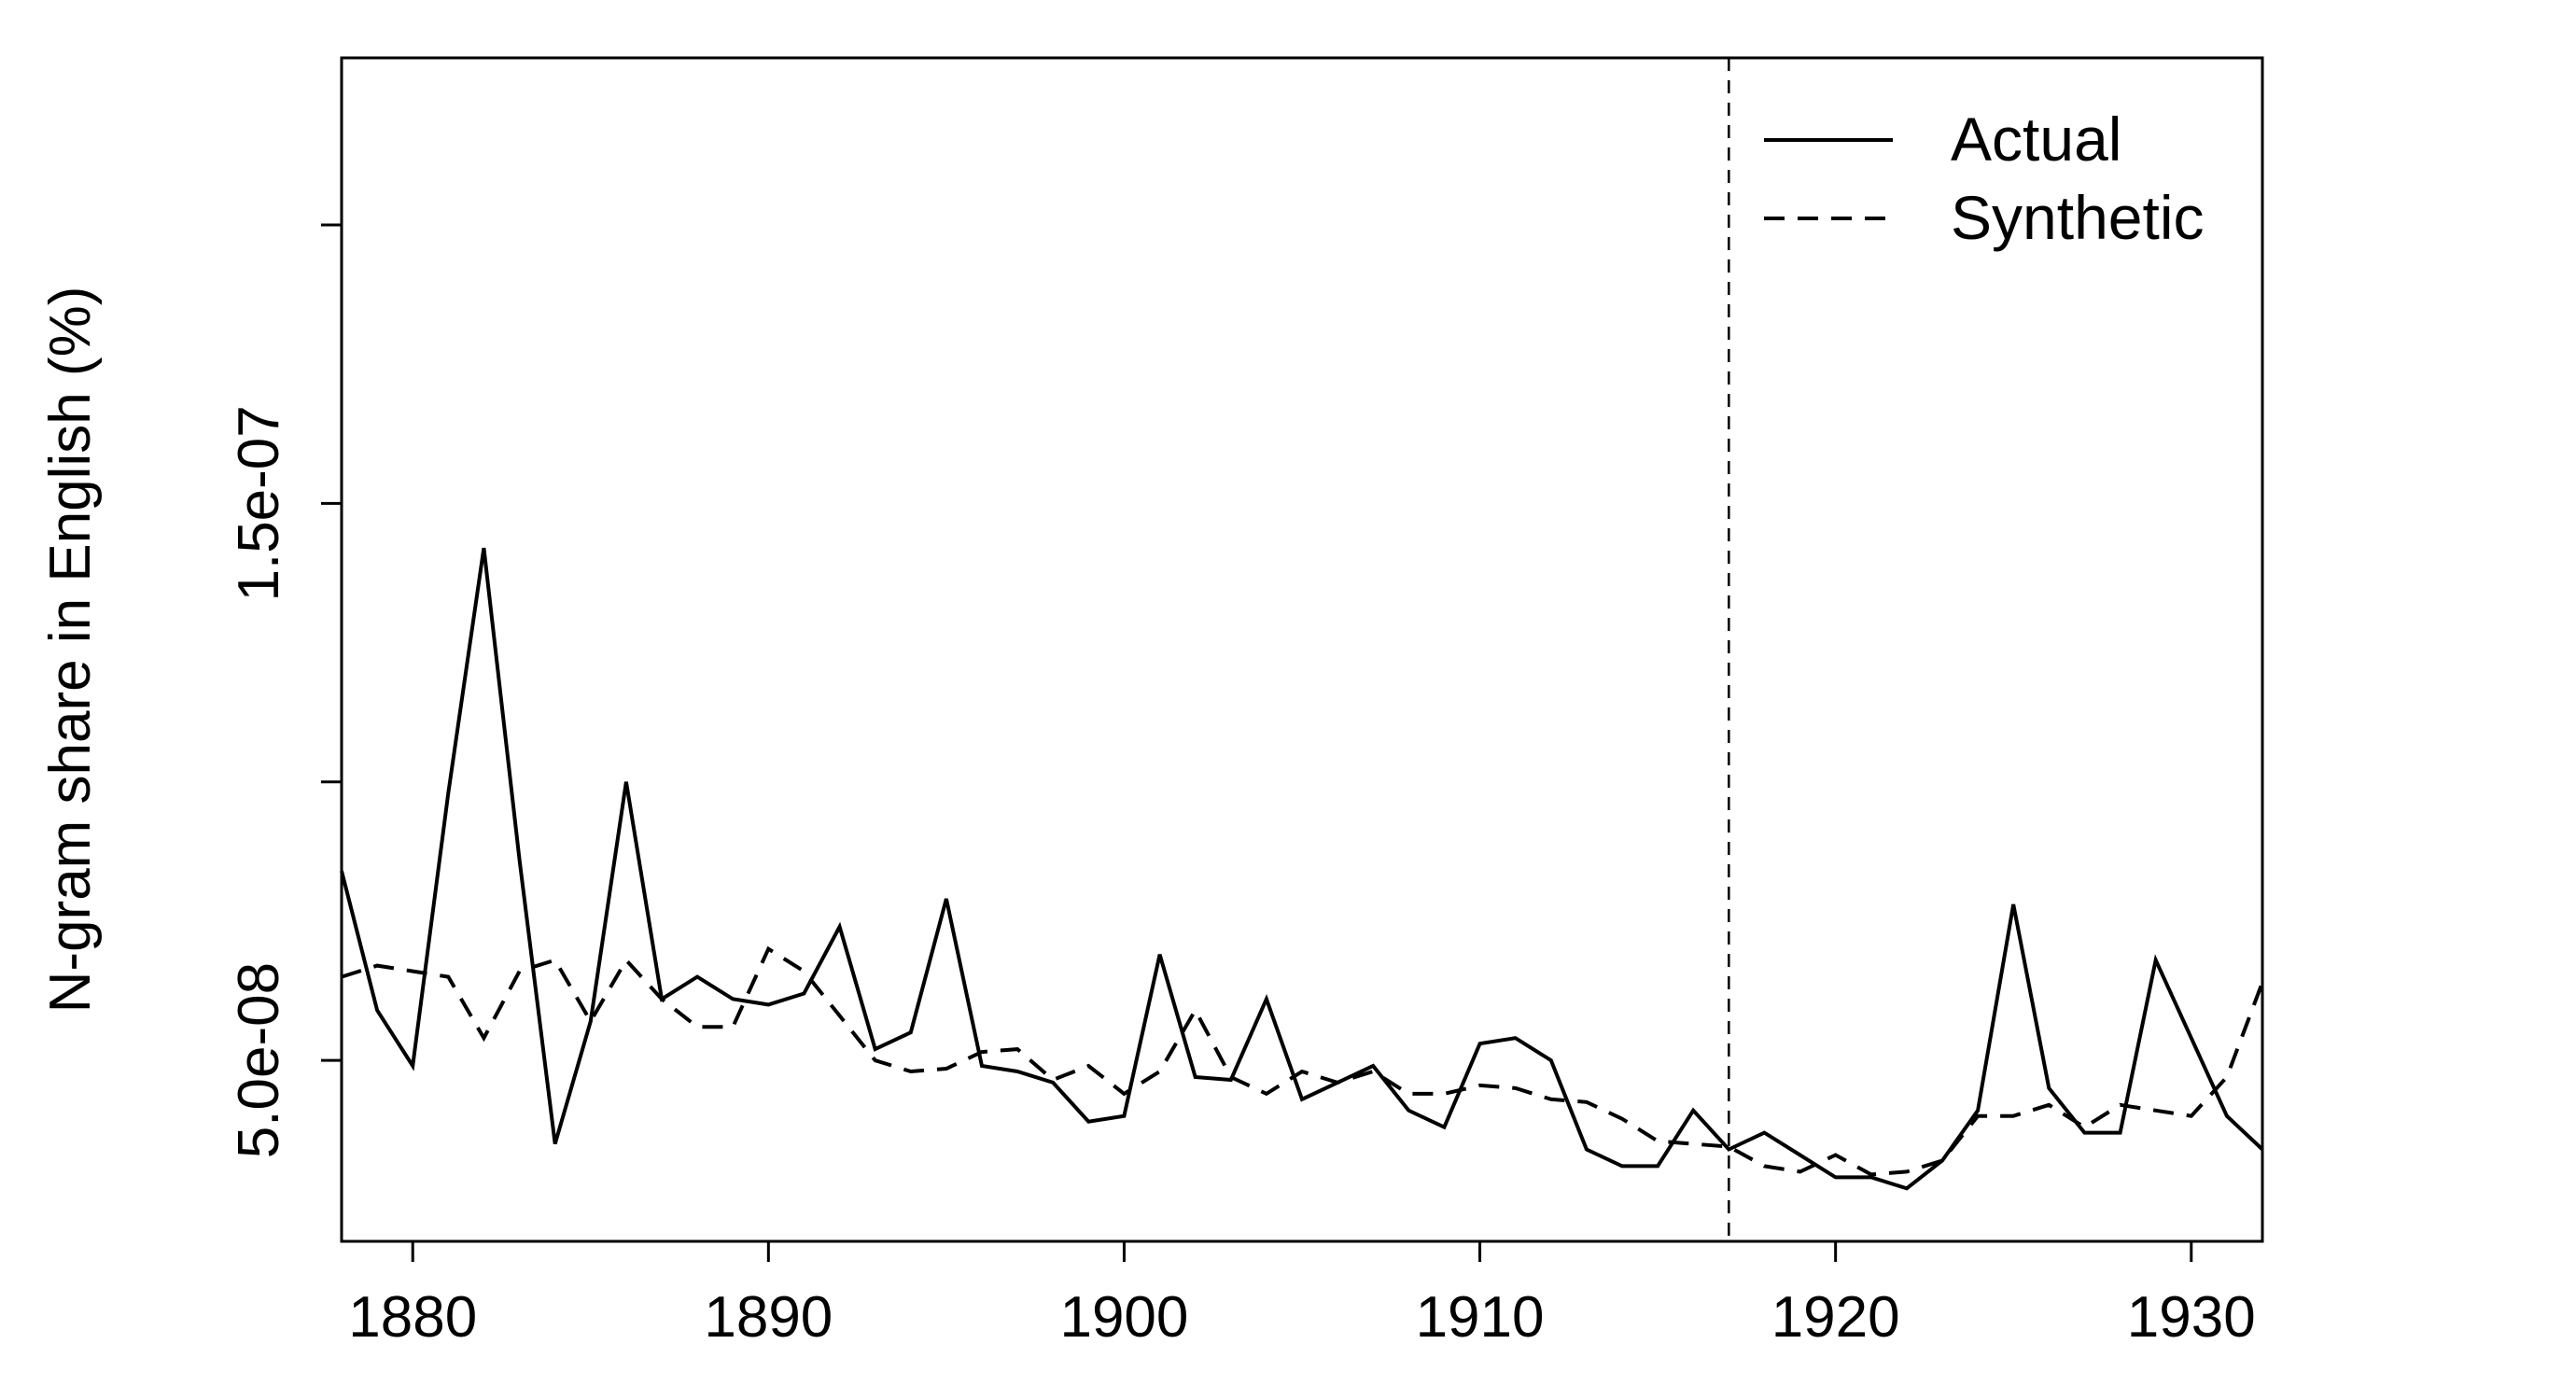 The image size is (2576, 1400). Describe the element at coordinates (1835, 1317) in the screenshot. I see `x-tick-label: 1920` at that location.